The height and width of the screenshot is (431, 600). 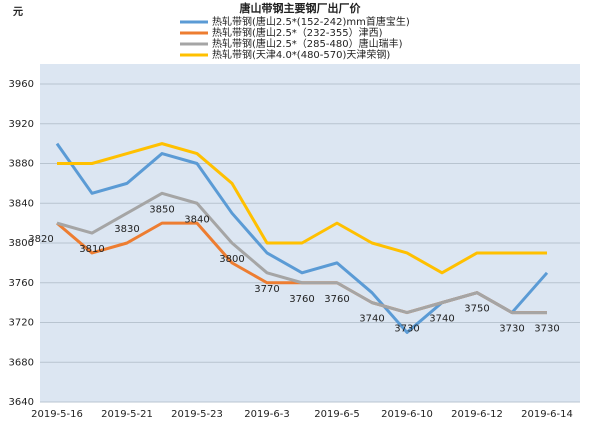 I want to click on x-tick-label: 2019-5-23, so click(x=197, y=414).